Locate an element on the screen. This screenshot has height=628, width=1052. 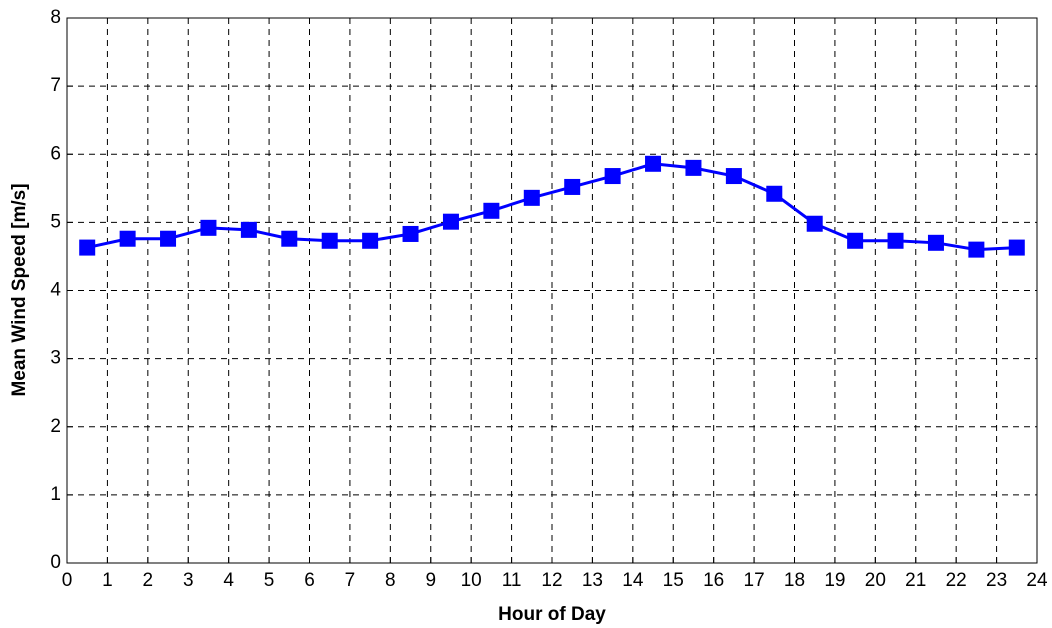
x-tick-label: 21 is located at coordinates (915, 580).